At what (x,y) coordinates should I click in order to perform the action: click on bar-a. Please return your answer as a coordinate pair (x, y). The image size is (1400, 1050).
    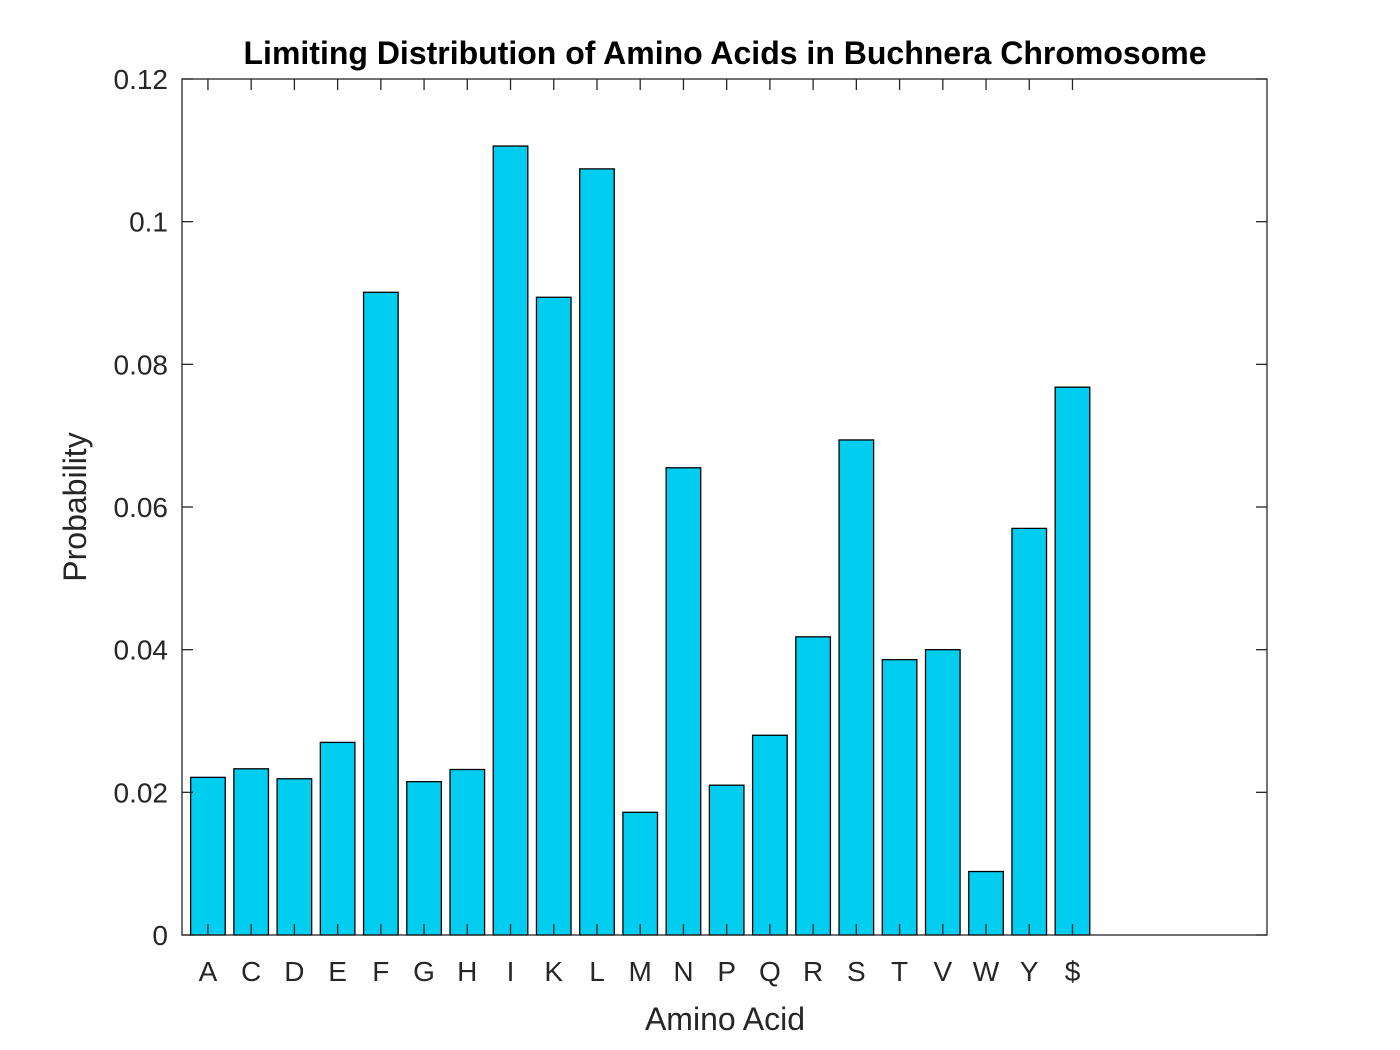
    Looking at the image, I should click on (207, 856).